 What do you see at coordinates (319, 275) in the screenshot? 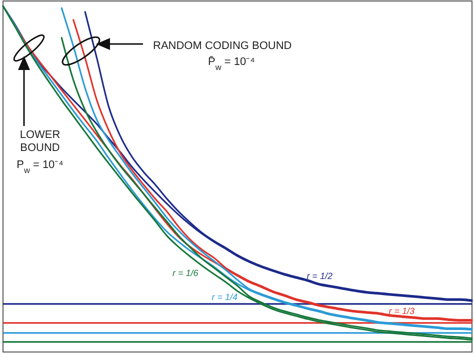
I see `series-label: r = 1/2` at bounding box center [319, 275].